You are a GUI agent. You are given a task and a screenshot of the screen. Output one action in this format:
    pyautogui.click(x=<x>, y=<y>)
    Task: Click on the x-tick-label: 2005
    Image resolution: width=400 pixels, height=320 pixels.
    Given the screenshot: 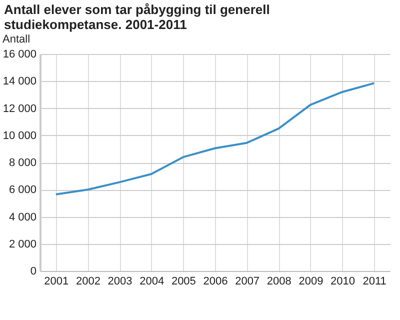 What is the action you would take?
    pyautogui.click(x=183, y=282)
    